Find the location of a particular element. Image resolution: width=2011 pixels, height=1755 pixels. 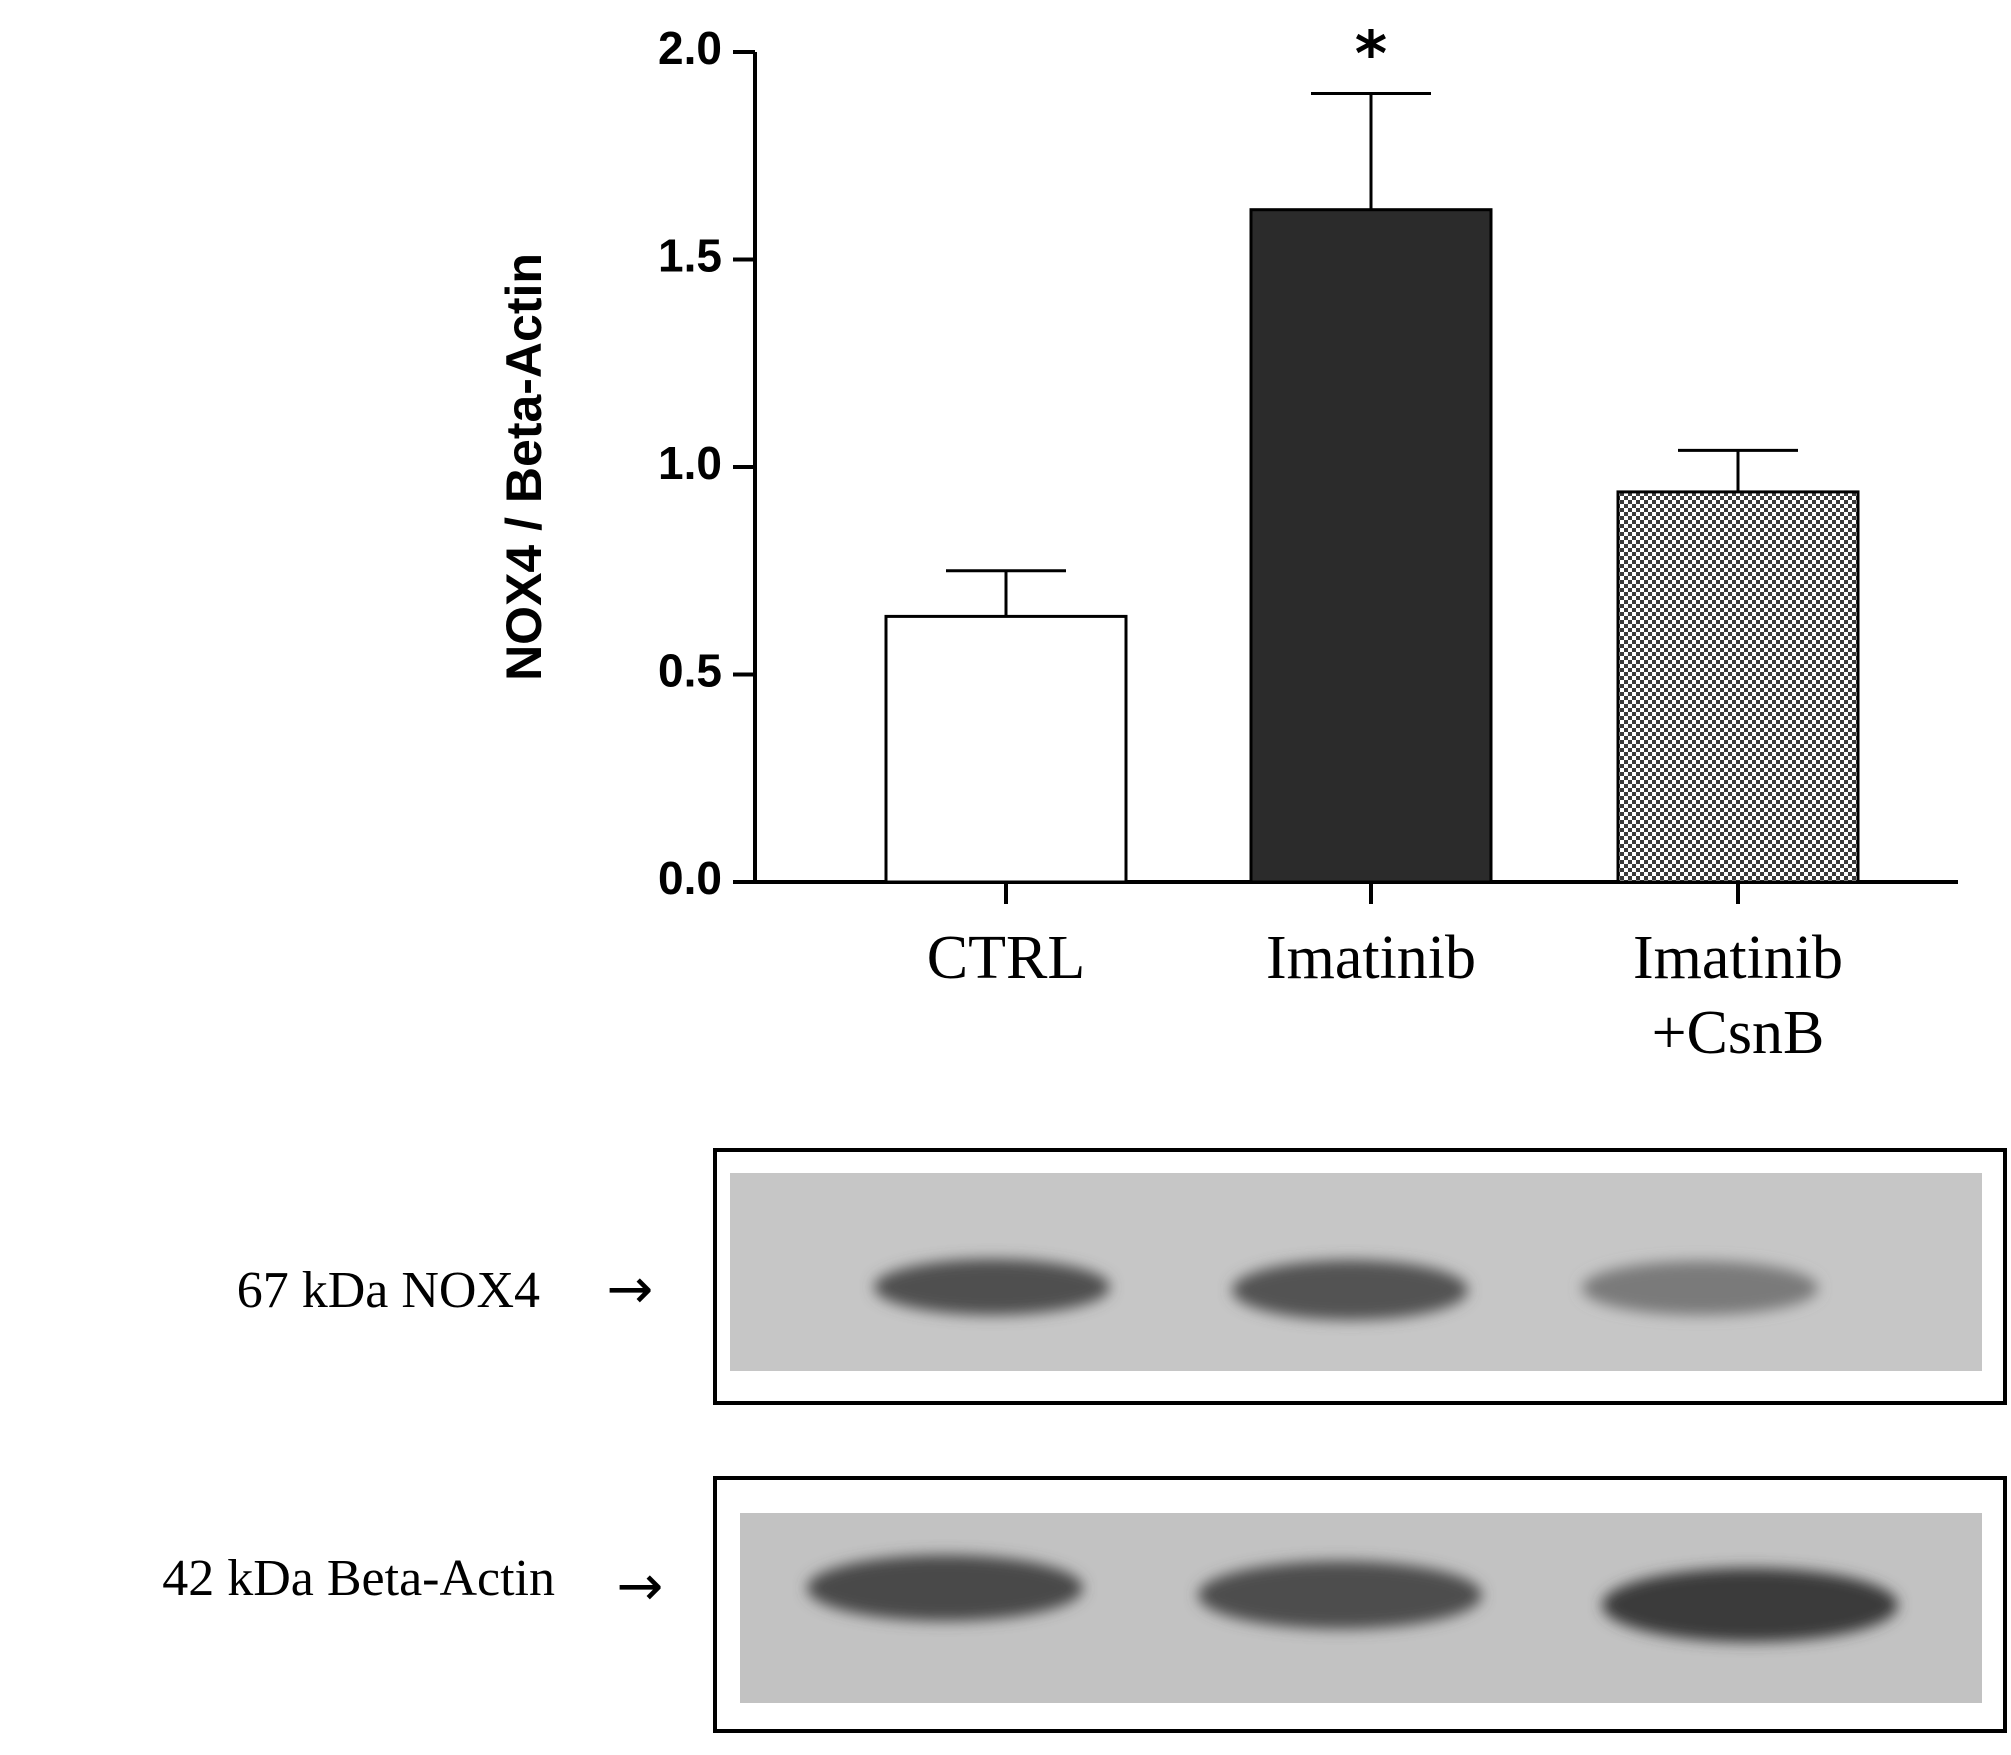

band-nox4-lane3 is located at coordinates (1700, 1288).